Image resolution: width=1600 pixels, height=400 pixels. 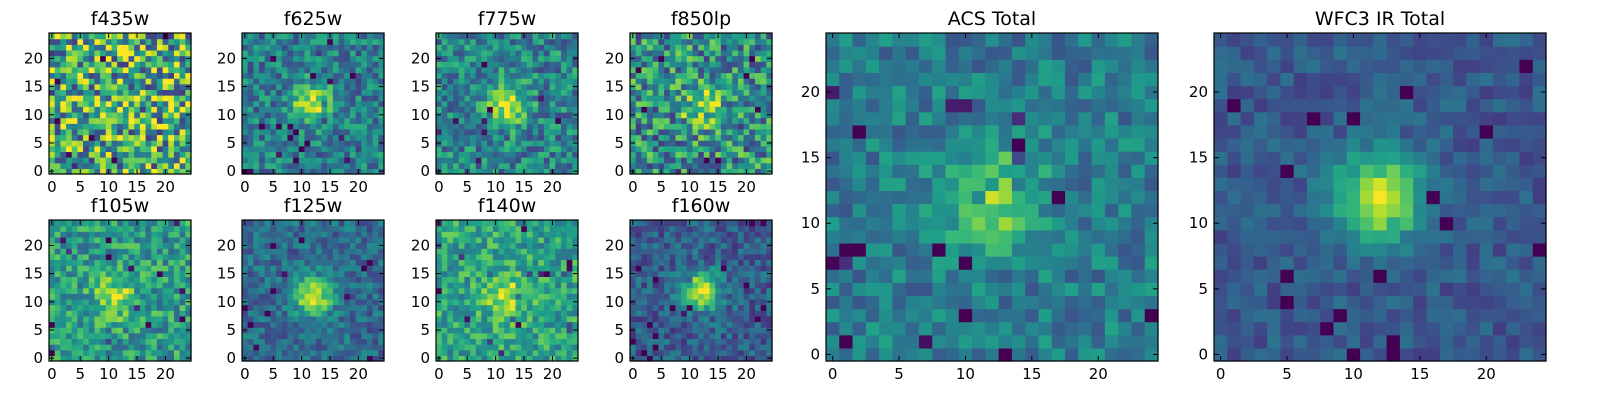 I want to click on x-tick-label: 10, so click(x=108, y=374).